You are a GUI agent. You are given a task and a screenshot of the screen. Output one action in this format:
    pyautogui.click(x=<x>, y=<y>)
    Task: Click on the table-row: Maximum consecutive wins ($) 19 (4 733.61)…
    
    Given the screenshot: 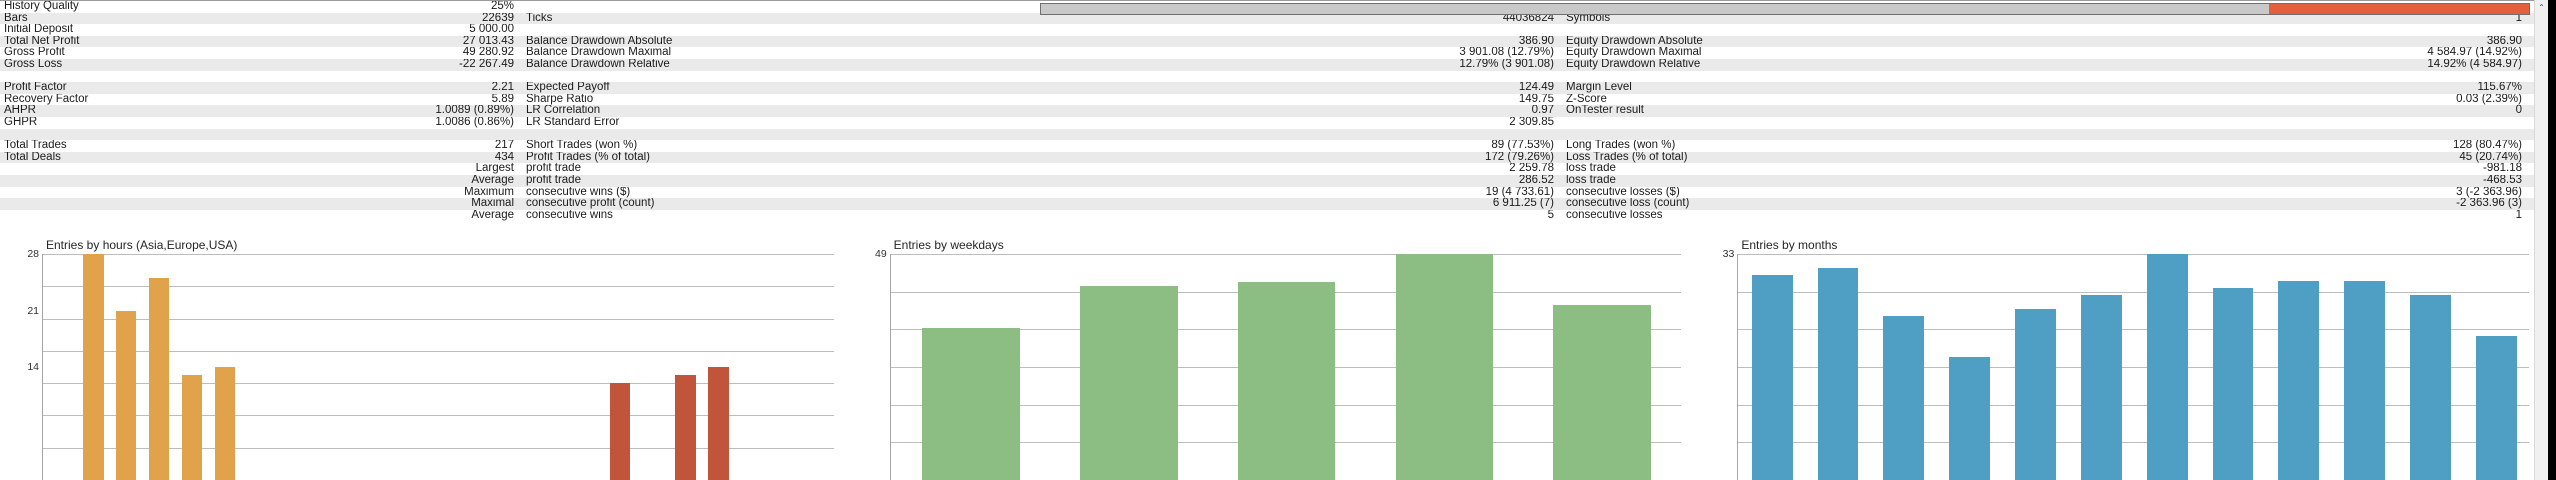 What is the action you would take?
    pyautogui.click(x=1271, y=192)
    